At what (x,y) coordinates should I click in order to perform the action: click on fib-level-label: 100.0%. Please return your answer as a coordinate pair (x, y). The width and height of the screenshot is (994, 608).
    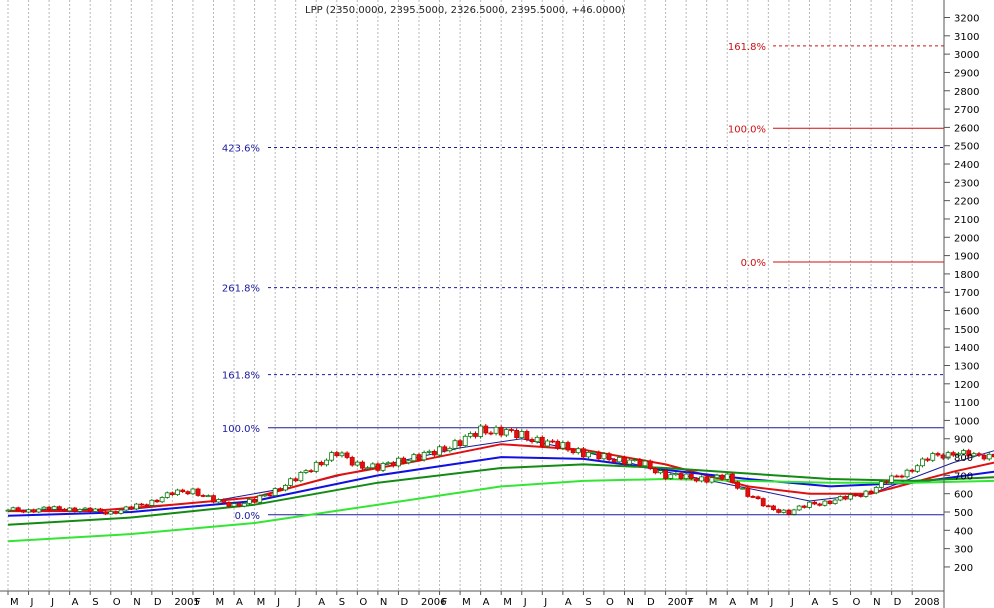
    Looking at the image, I should click on (241, 429).